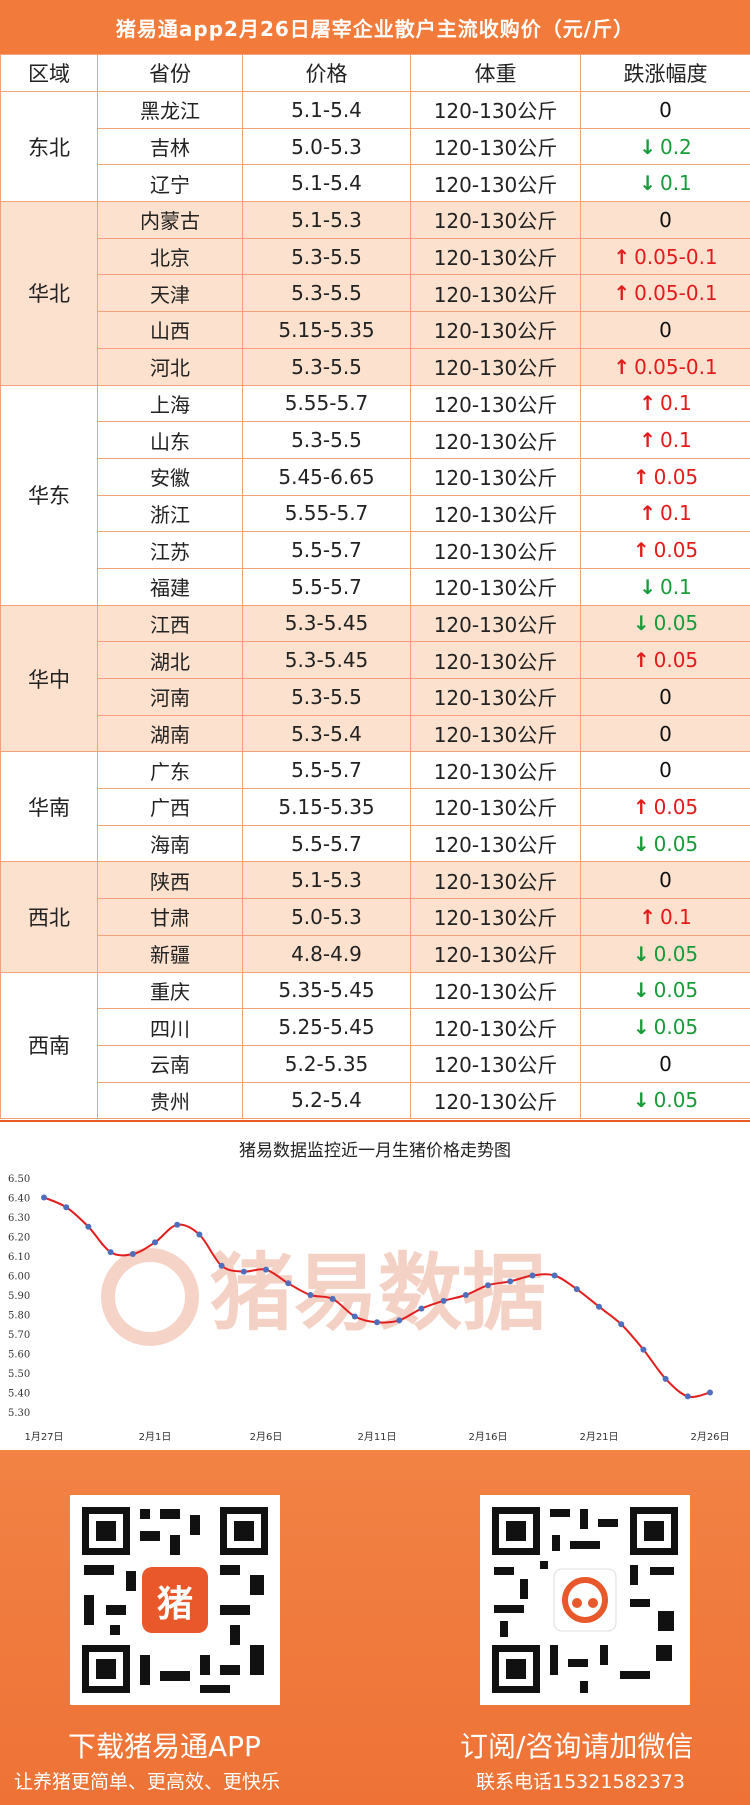  What do you see at coordinates (170, 1100) in the screenshot?
I see `province-cell: 贵州` at bounding box center [170, 1100].